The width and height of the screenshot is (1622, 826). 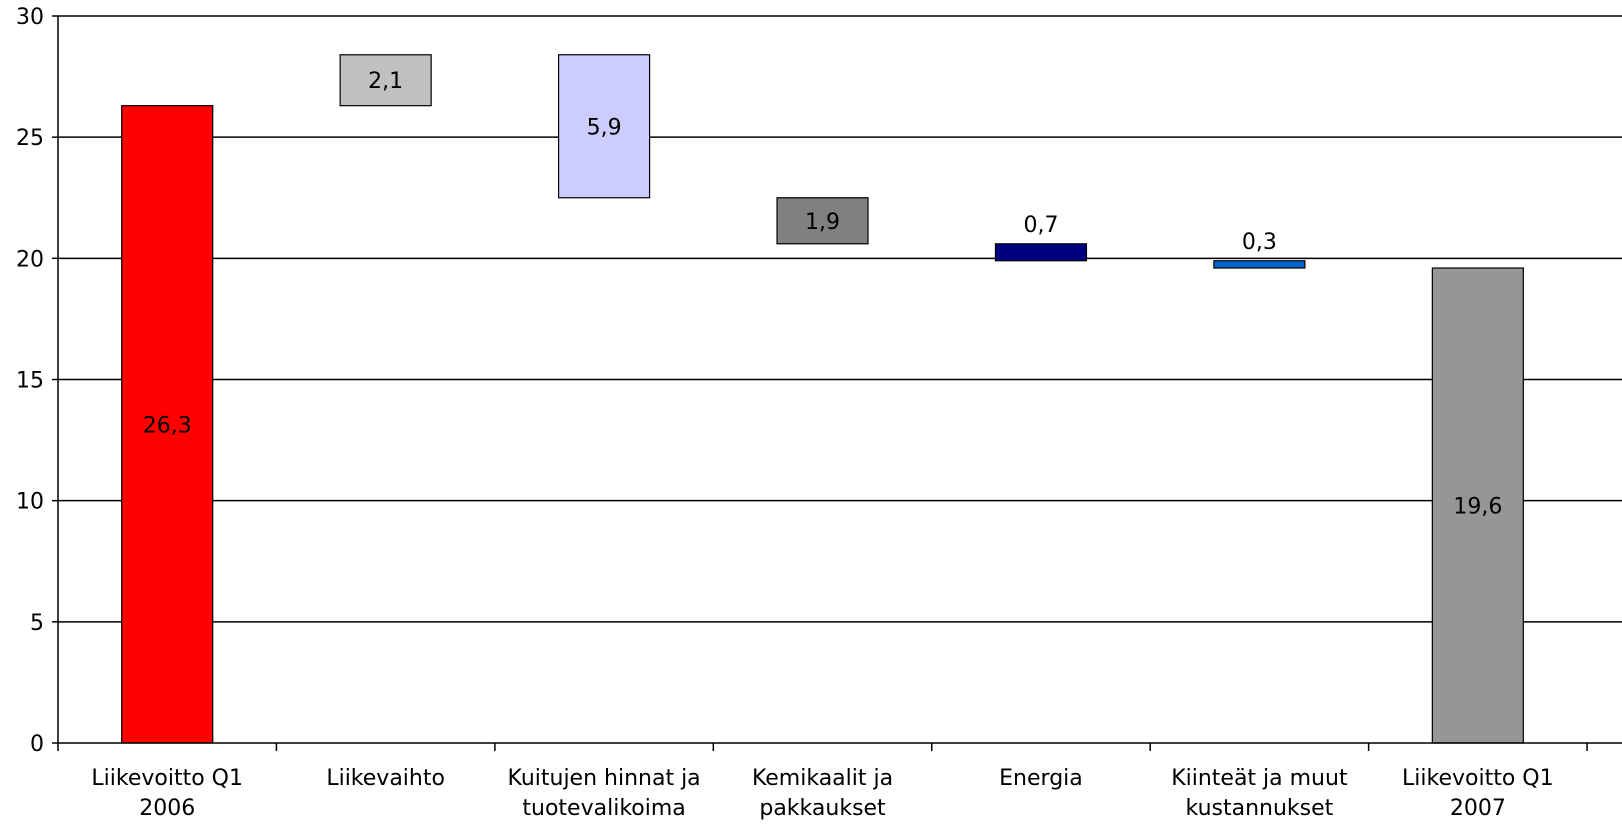 I want to click on y-tick-labels: 0 5 10 15 20 25 30, so click(x=30, y=381).